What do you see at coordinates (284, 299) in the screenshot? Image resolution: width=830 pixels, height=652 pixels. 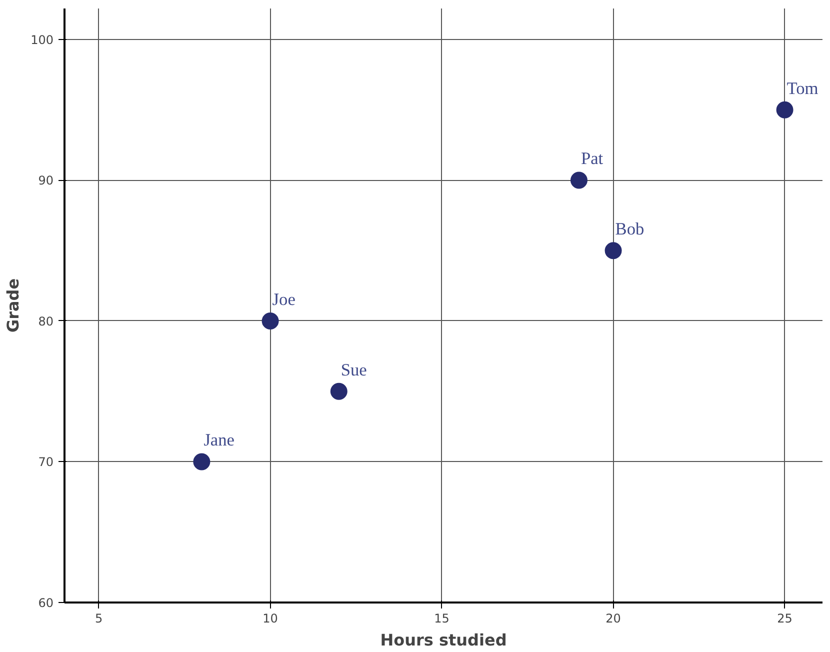 I see `annotation: Joe` at bounding box center [284, 299].